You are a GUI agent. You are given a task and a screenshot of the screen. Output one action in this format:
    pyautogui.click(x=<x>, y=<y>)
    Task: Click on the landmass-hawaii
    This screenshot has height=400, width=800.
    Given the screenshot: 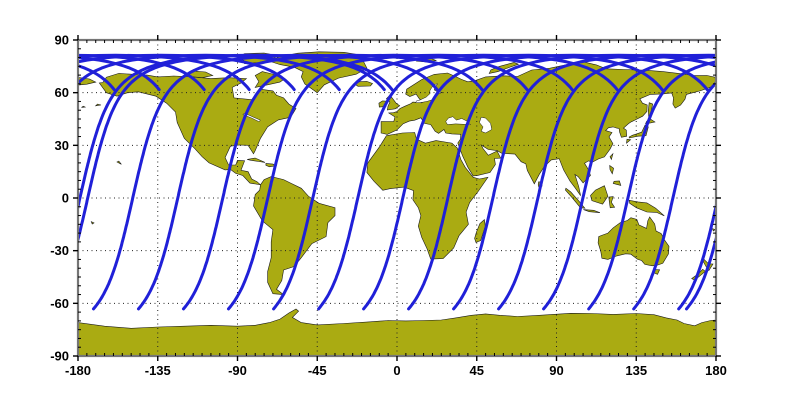 What is the action you would take?
    pyautogui.click(x=119, y=162)
    